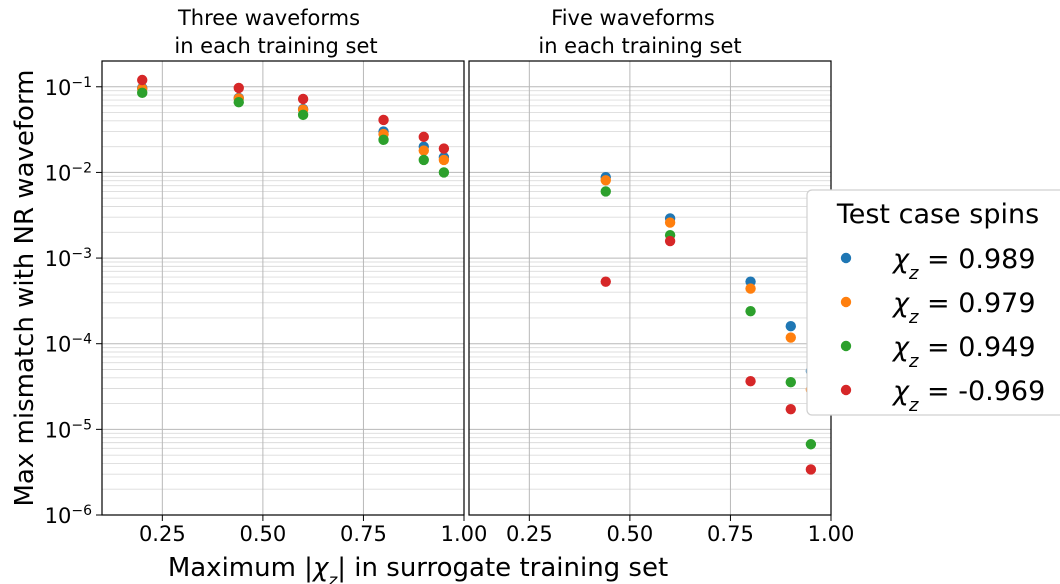 The image size is (1060, 584). Describe the element at coordinates (639, 46) in the screenshot. I see `right-title-line2: in each training set` at that location.